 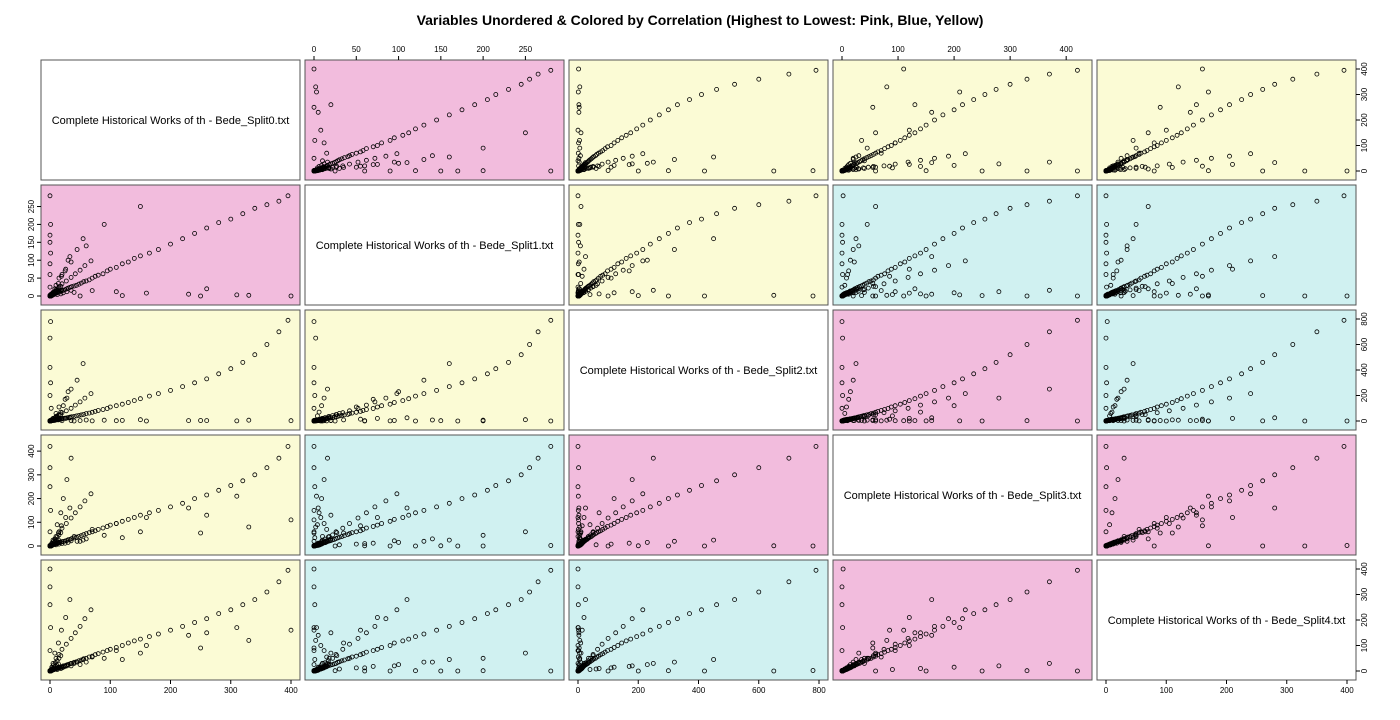 What do you see at coordinates (1364, 670) in the screenshot?
I see `right-tick-label-4-0: 0` at bounding box center [1364, 670].